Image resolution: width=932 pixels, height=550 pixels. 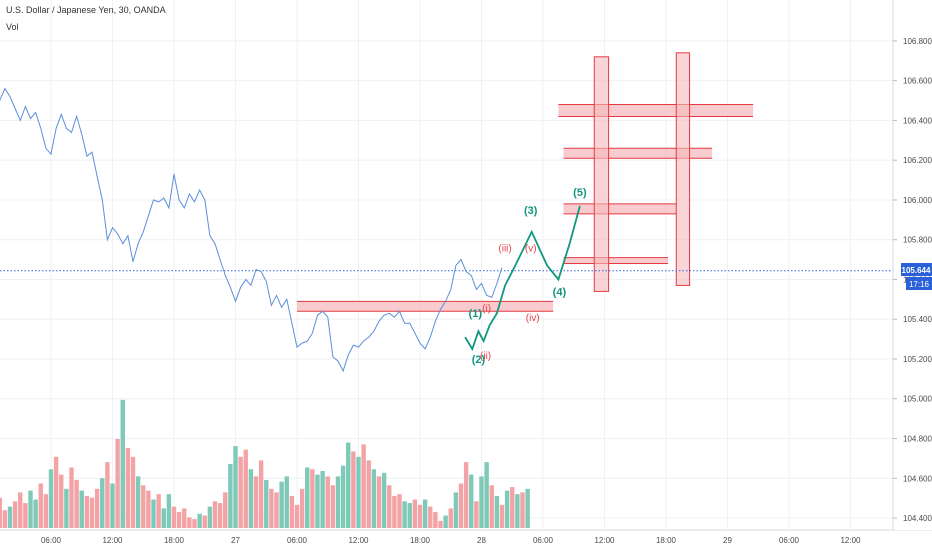 What do you see at coordinates (850, 540) in the screenshot?
I see `time-tick-label-13: 12:00` at bounding box center [850, 540].